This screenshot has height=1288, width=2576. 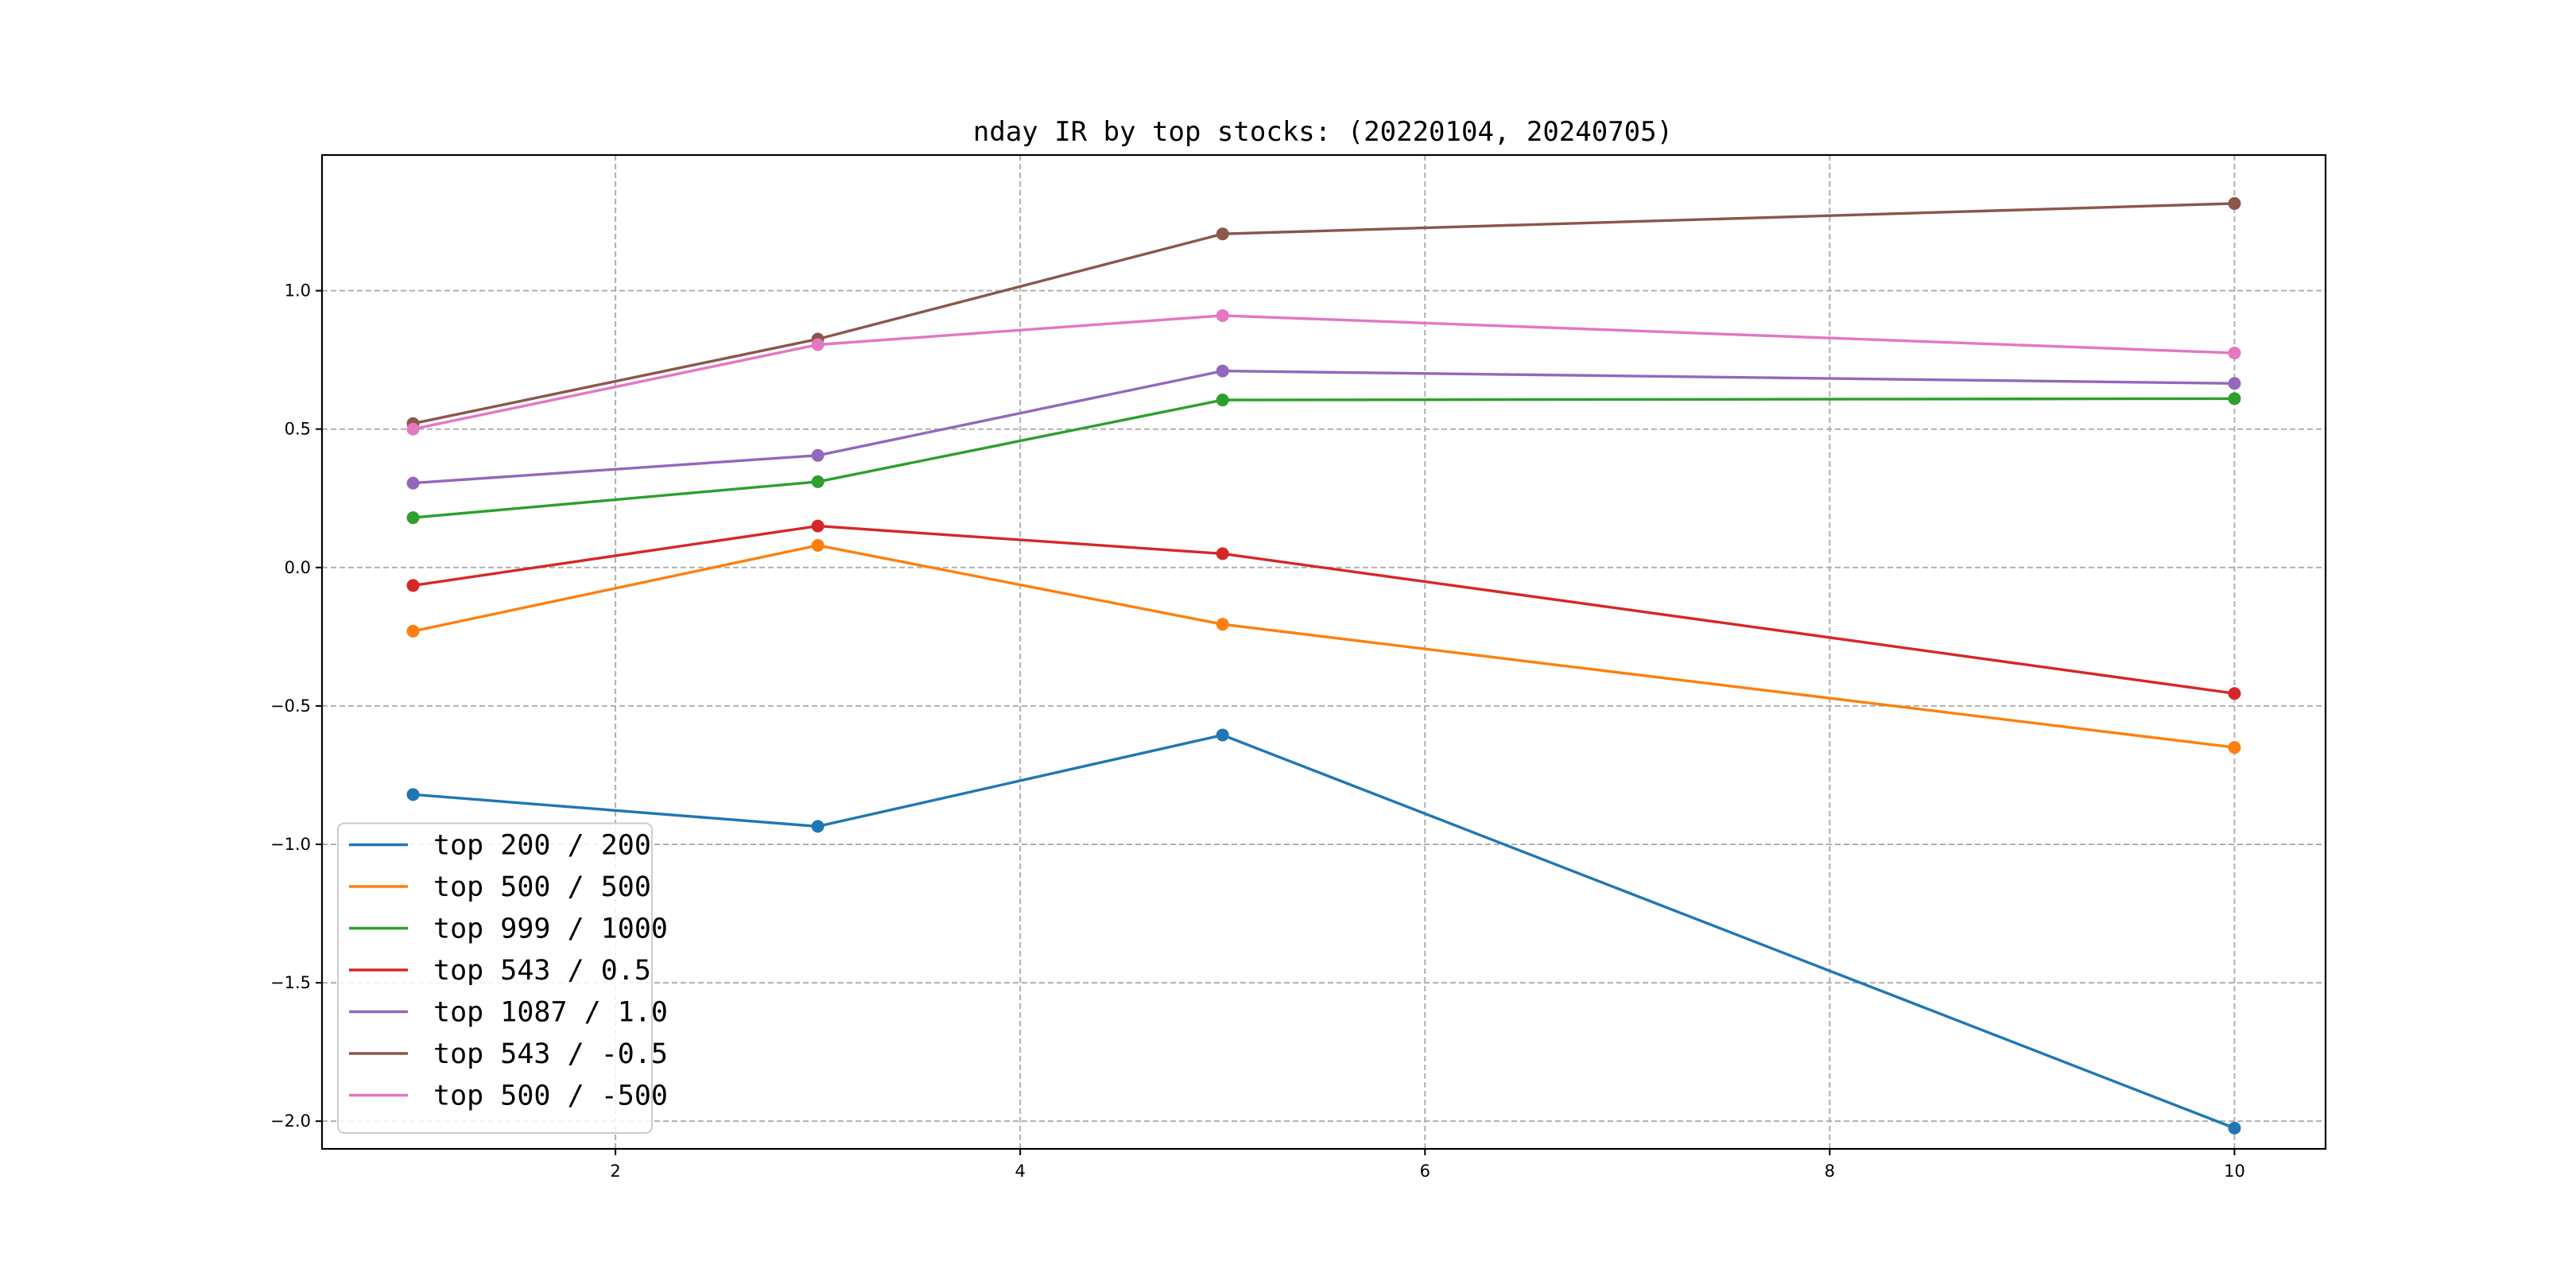 I want to click on legend-label: top 500 / -500, so click(x=550, y=1096).